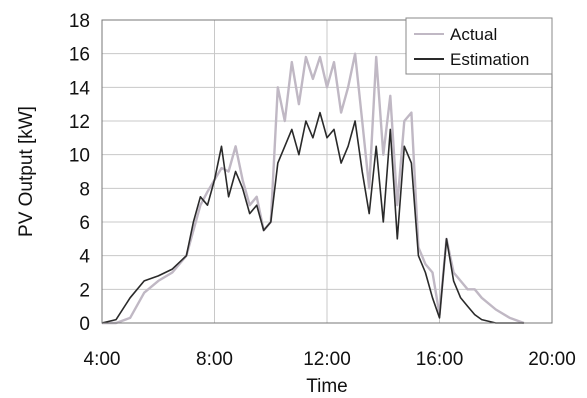  Describe the element at coordinates (84, 290) in the screenshot. I see `y-tick-label: 2` at that location.